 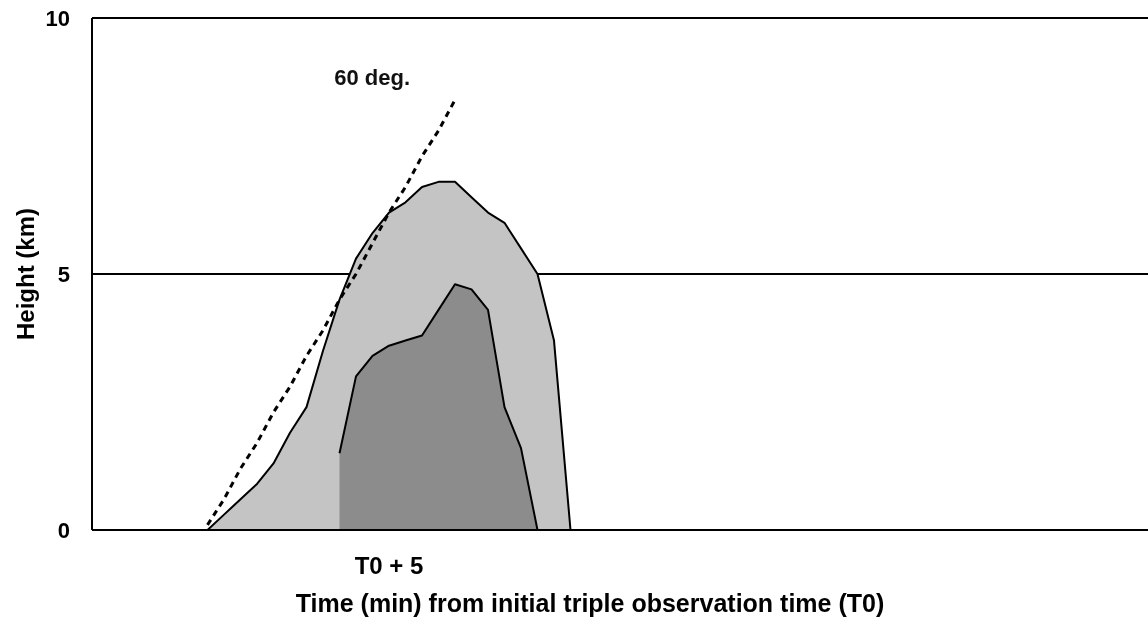 I want to click on y-axis-title: Height (km), so click(x=25, y=274).